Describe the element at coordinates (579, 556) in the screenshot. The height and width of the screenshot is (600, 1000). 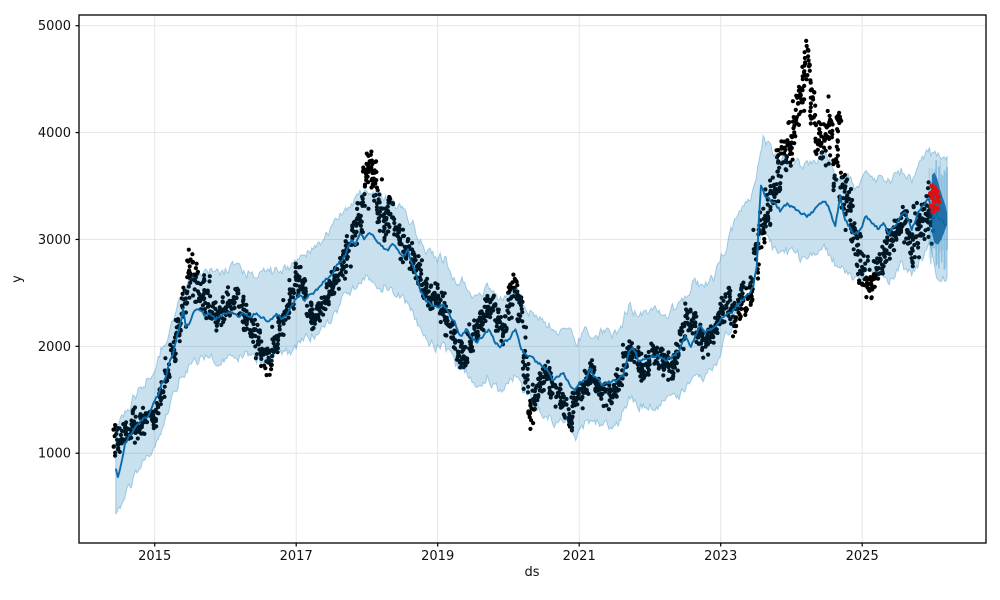
I see `x-tick-label: 2021` at that location.